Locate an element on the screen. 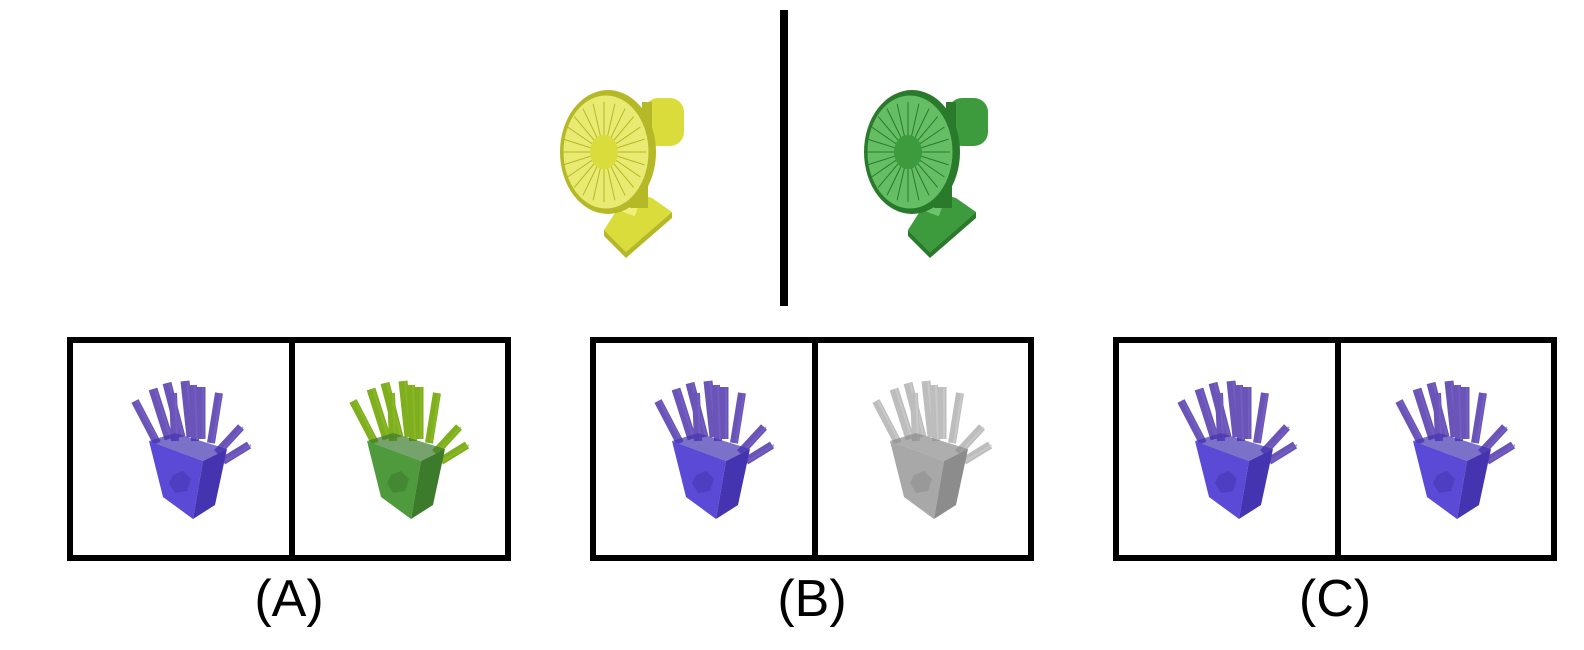 The image size is (1584, 650). option-a-panel is located at coordinates (289, 449).